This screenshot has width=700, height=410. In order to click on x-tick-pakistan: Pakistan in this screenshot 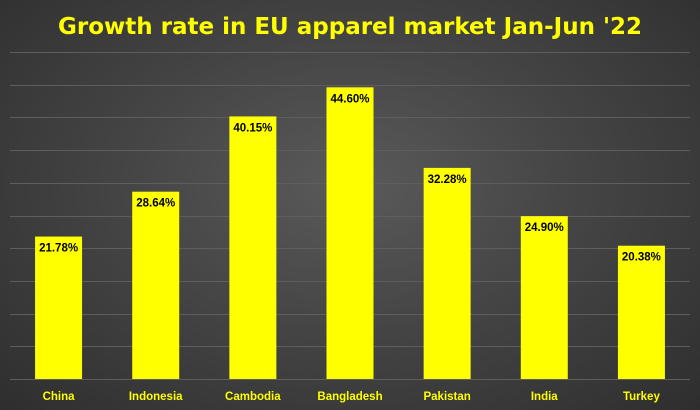, I will do `click(446, 397)`.